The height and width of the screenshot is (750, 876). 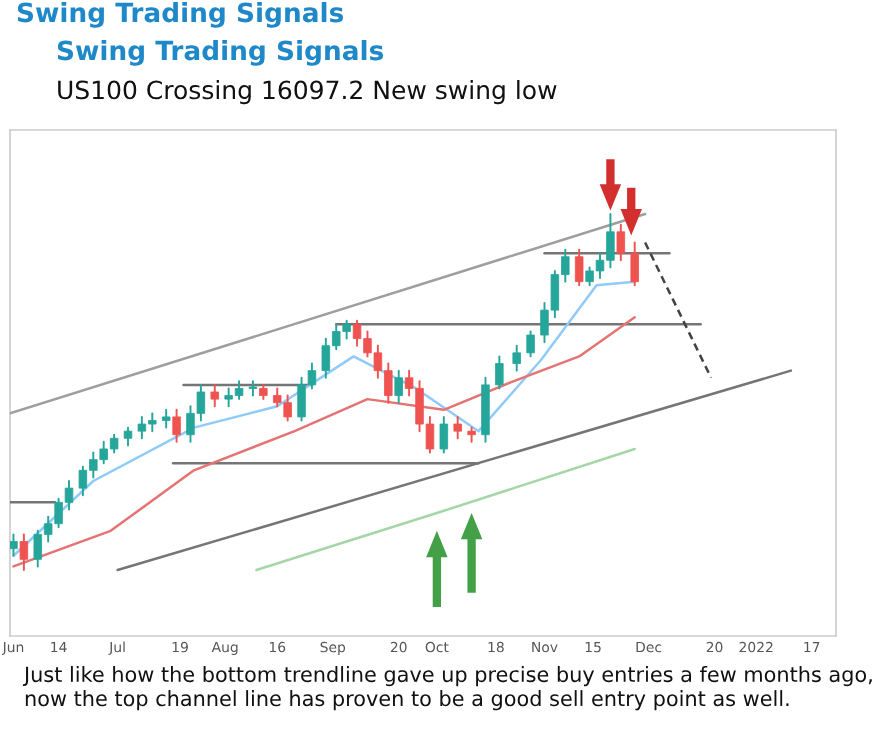 What do you see at coordinates (220, 53) in the screenshot?
I see `chart-title: Swing Trading Signals` at bounding box center [220, 53].